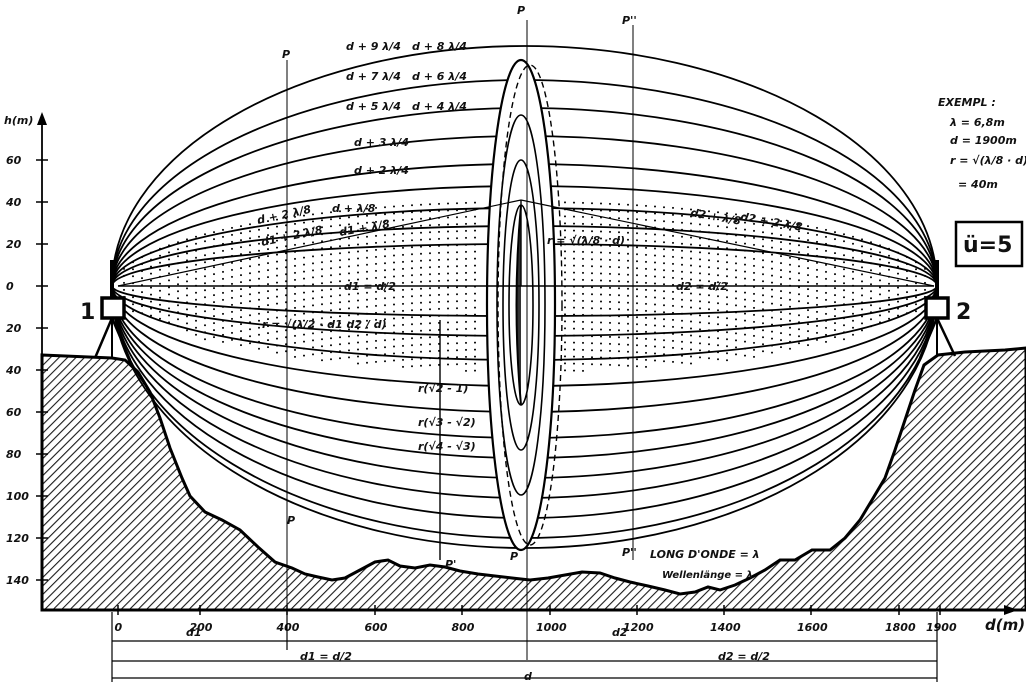  I want to click on formula-r-general: r = √(λ/2 · d1 d2 / d), so click(324, 324).